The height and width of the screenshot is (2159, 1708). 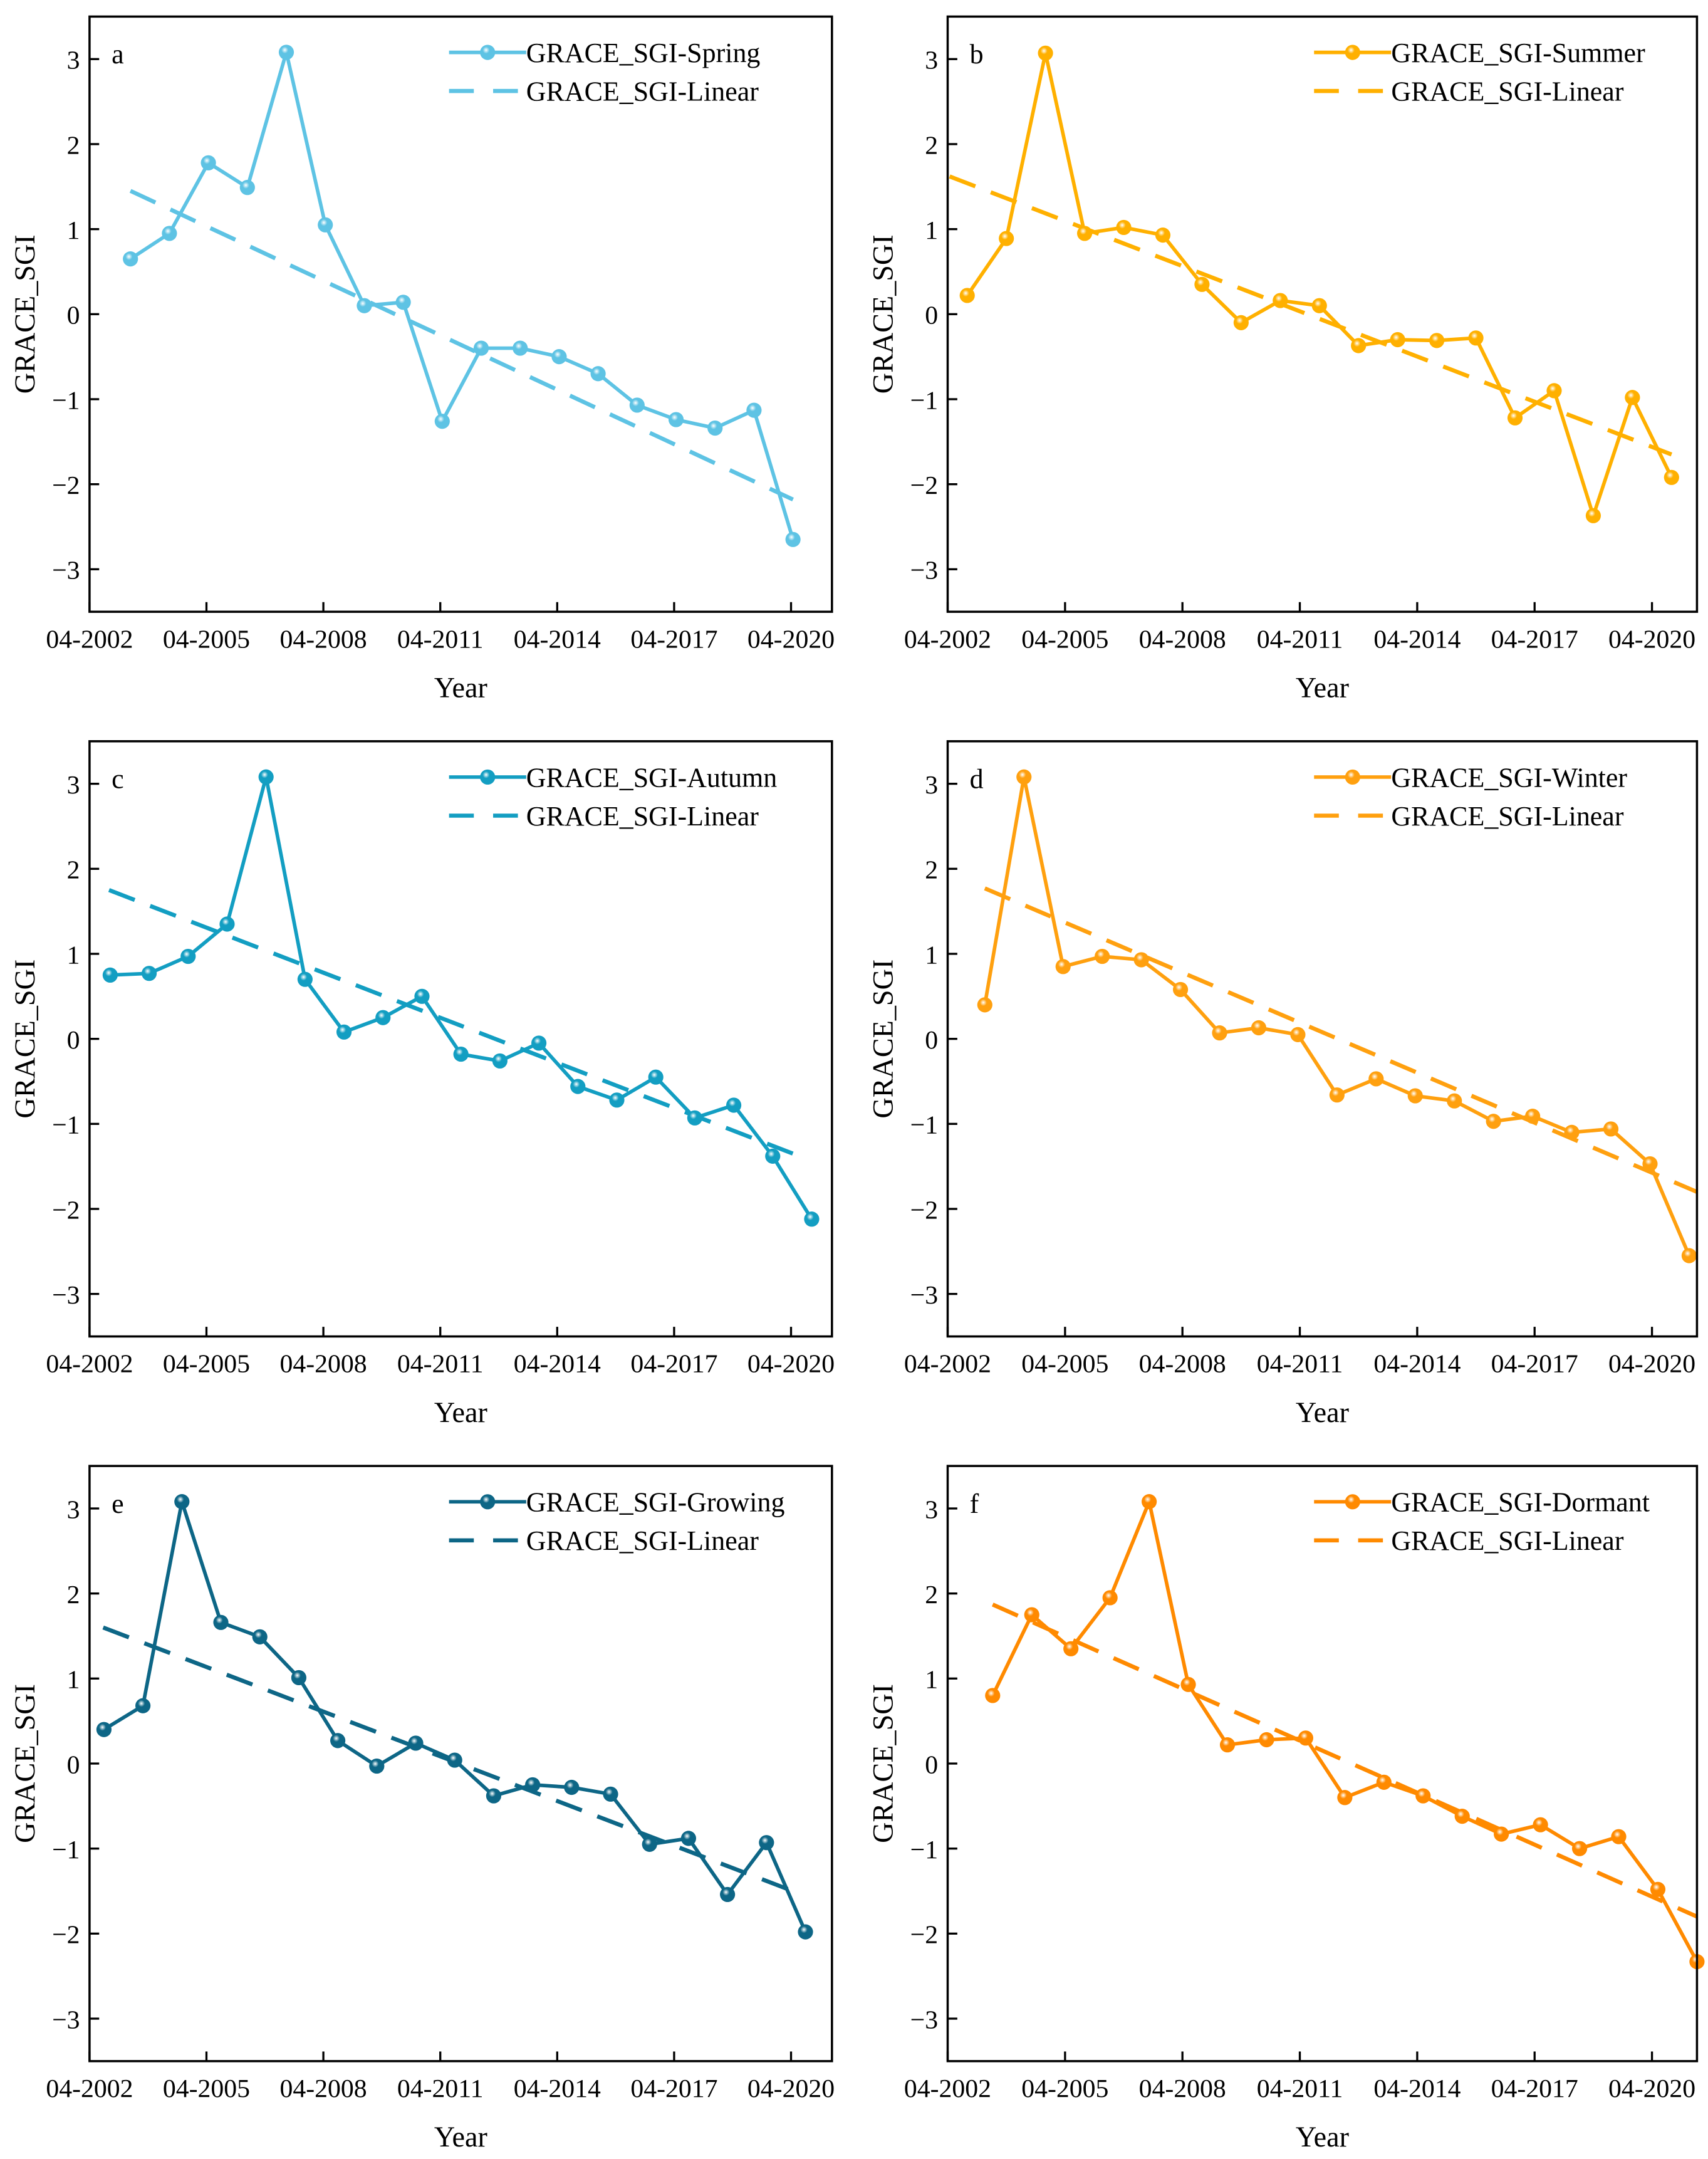 I want to click on panel-letter: f, so click(x=974, y=1503).